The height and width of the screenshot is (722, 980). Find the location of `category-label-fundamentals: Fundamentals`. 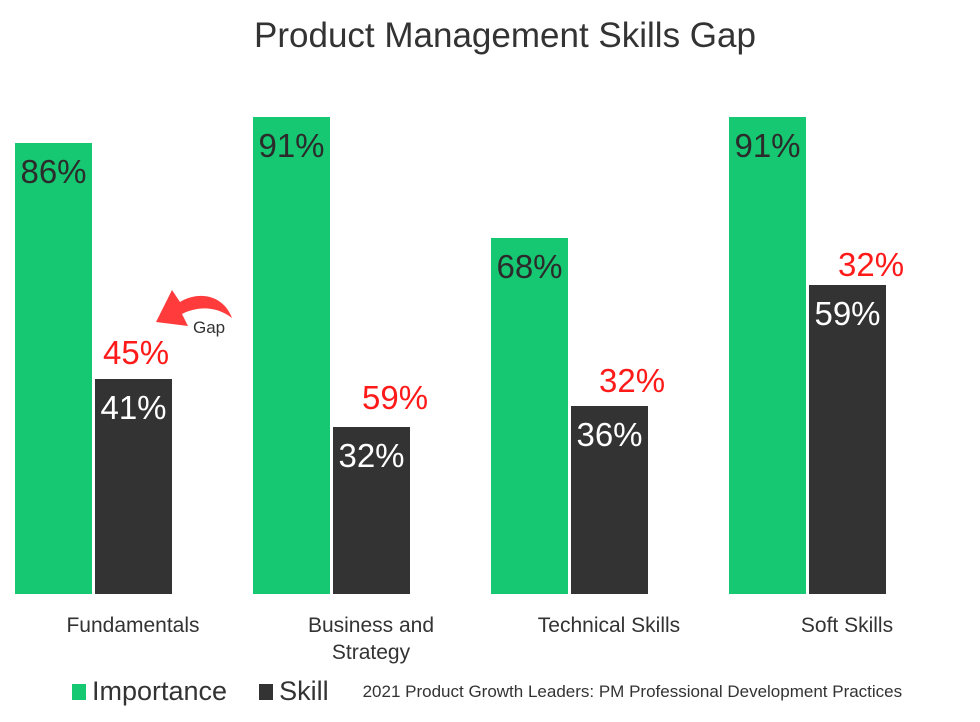

category-label-fundamentals: Fundamentals is located at coordinates (133, 625).